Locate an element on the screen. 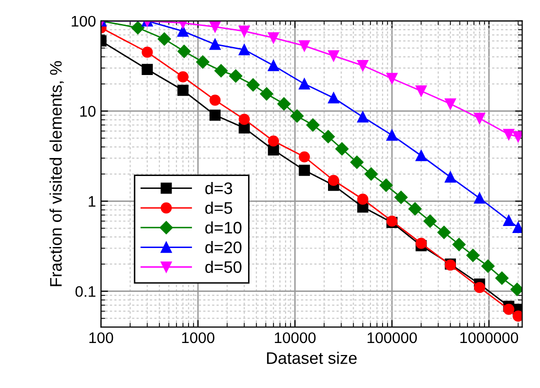 The image size is (540, 388). x-tick-label: 1000000 is located at coordinates (489, 338).